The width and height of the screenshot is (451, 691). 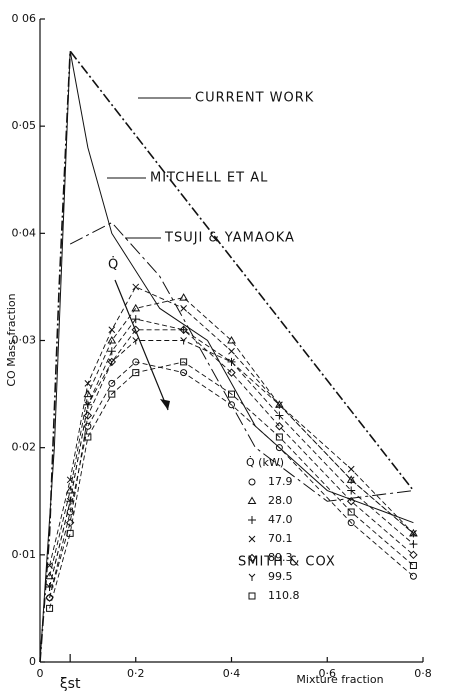 I want to click on legend-label: 89.3, so click(x=280, y=557).